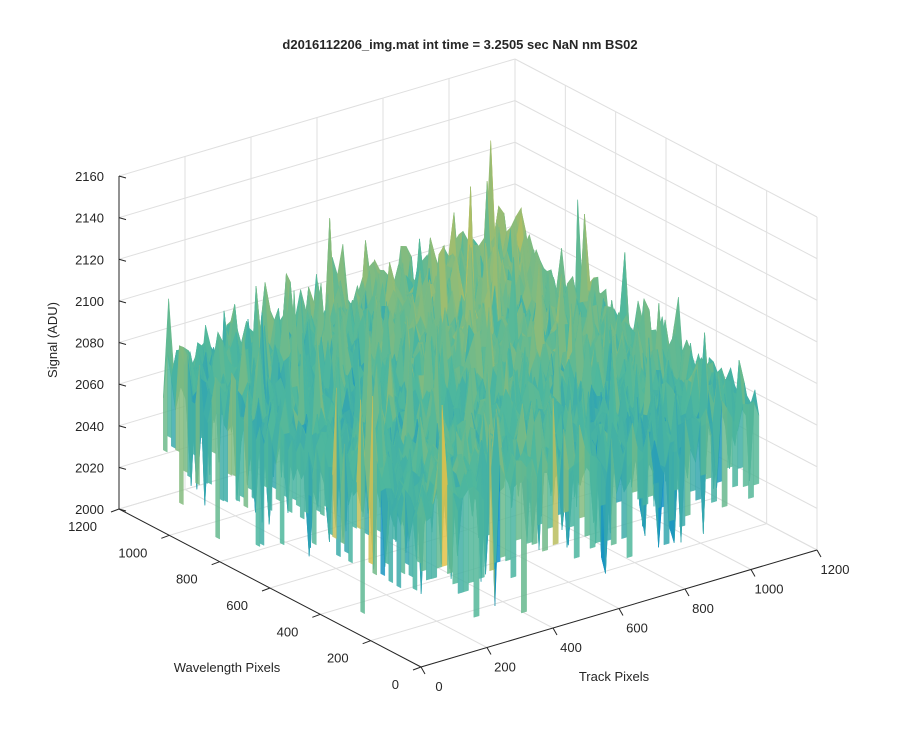 Image resolution: width=900 pixels, height=750 pixels. Describe the element at coordinates (89, 301) in the screenshot. I see `z-tick-label: 2100` at that location.